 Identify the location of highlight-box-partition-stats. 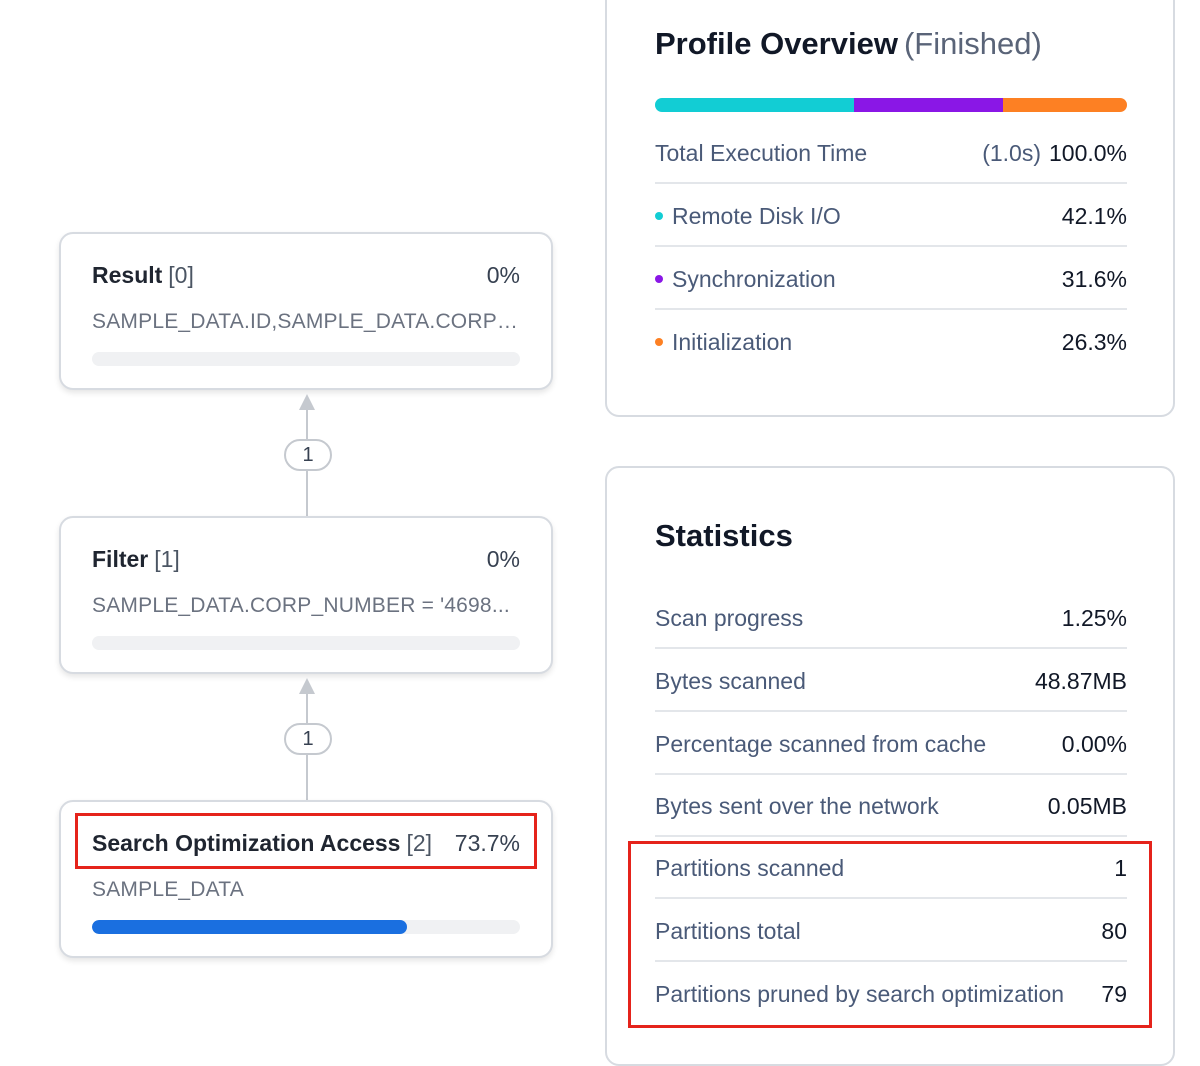
(890, 934).